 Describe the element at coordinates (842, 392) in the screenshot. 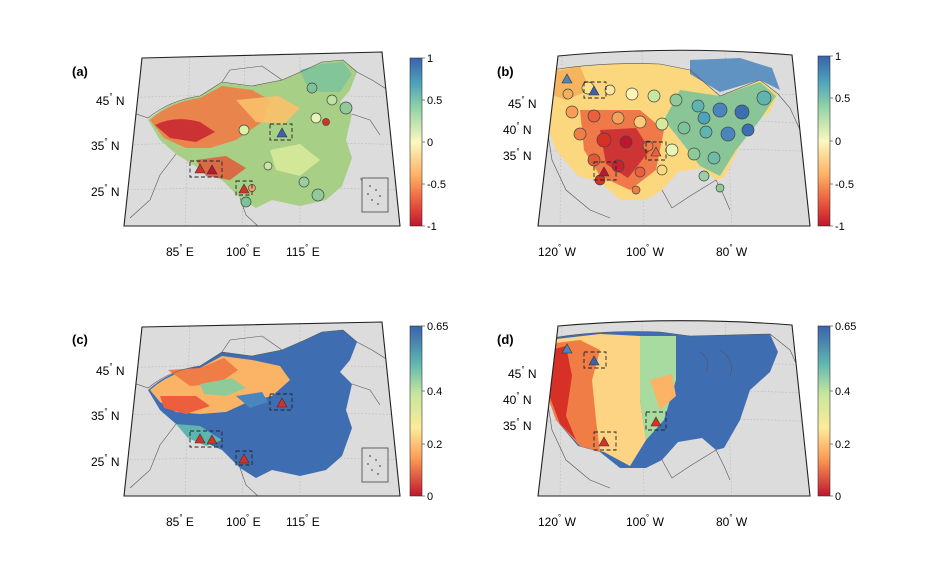

I see `panel-d-cb-tick: 0.4` at that location.